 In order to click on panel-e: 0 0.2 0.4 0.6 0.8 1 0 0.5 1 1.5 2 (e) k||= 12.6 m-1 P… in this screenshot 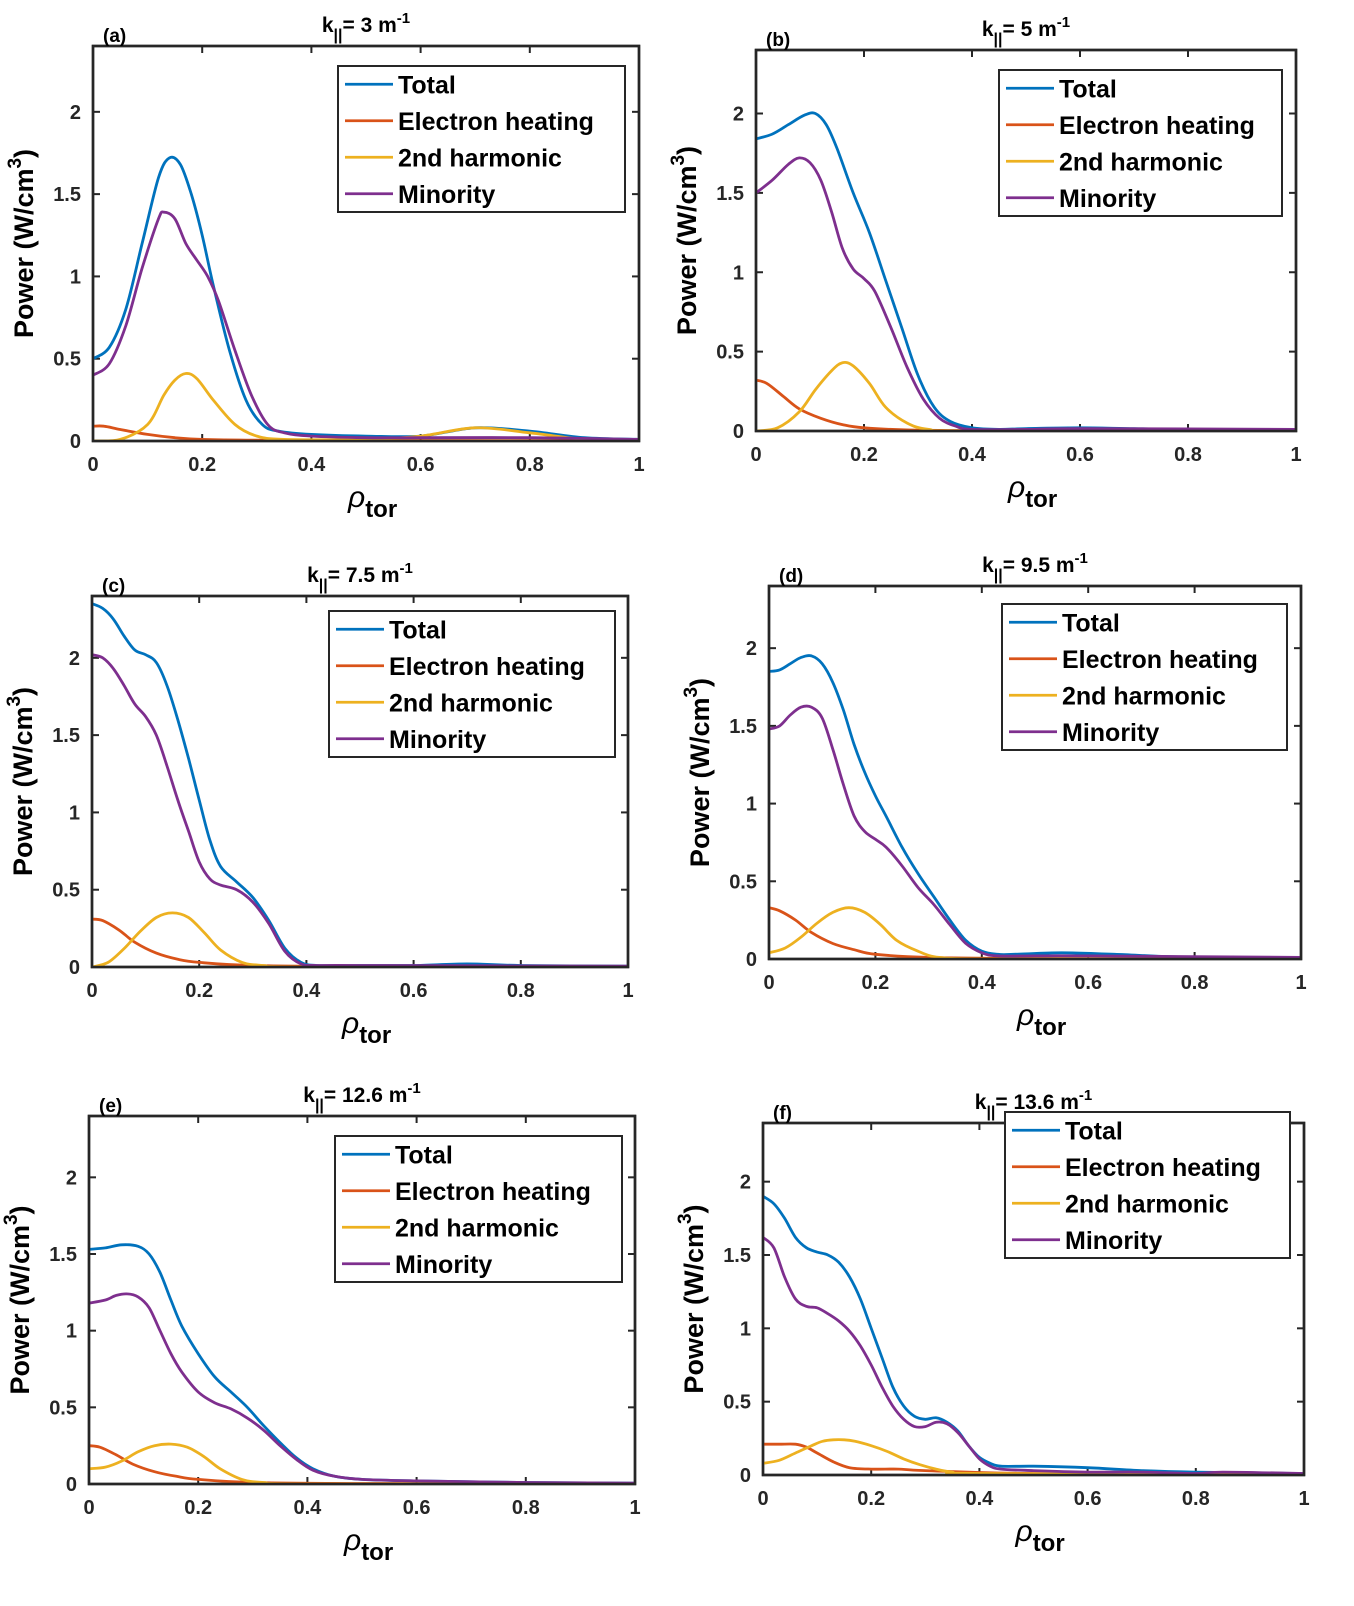, I will do `click(321, 1323)`.